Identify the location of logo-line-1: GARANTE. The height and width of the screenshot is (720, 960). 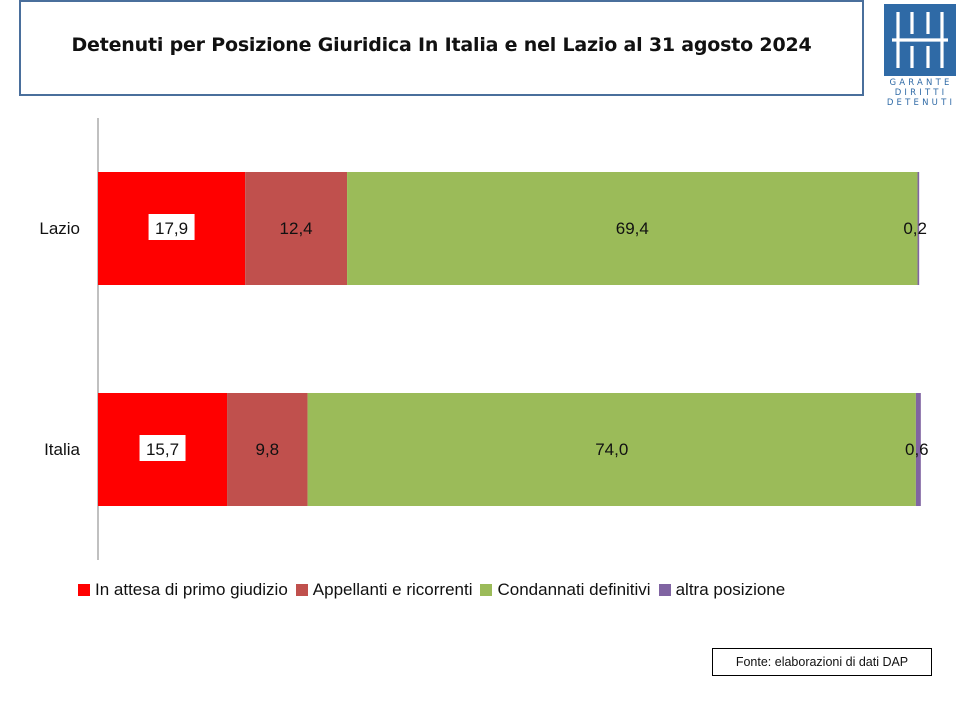
(921, 83).